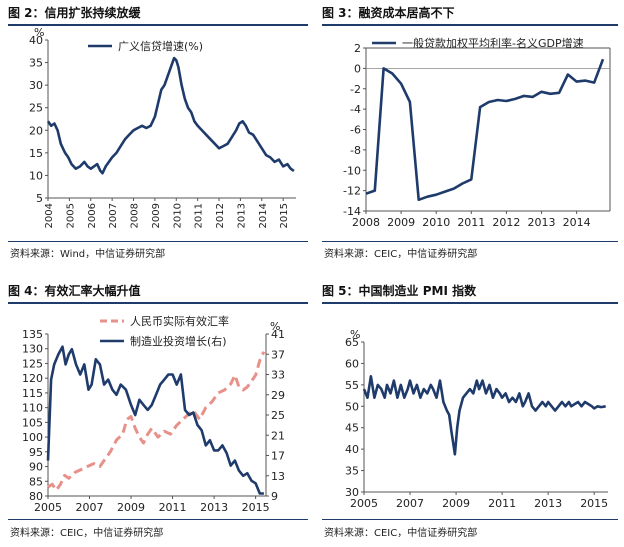  Describe the element at coordinates (278, 354) in the screenshot. I see `y-tick-label-right: 37` at that location.